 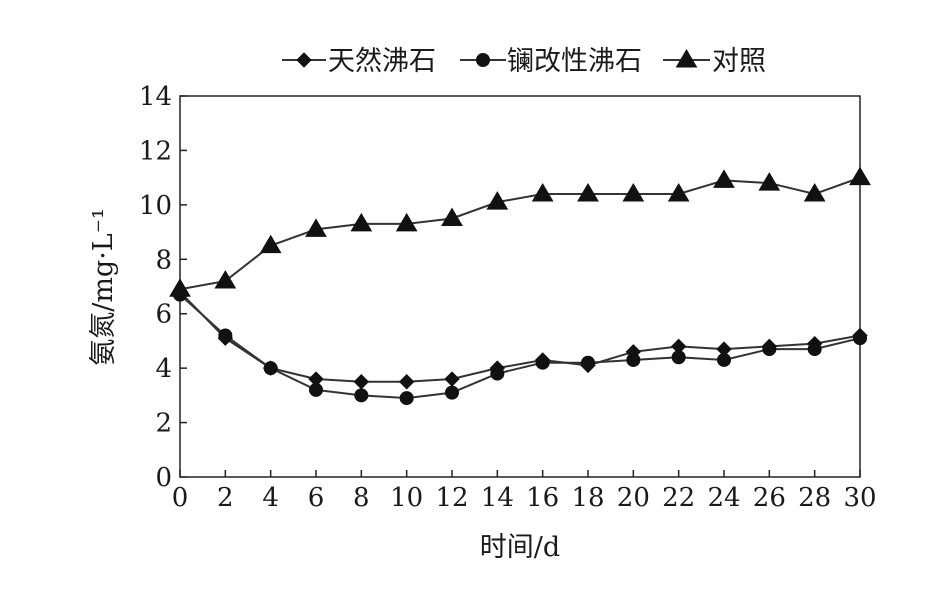 What do you see at coordinates (382, 61) in the screenshot?
I see `legend-label: 天然沸石` at bounding box center [382, 61].